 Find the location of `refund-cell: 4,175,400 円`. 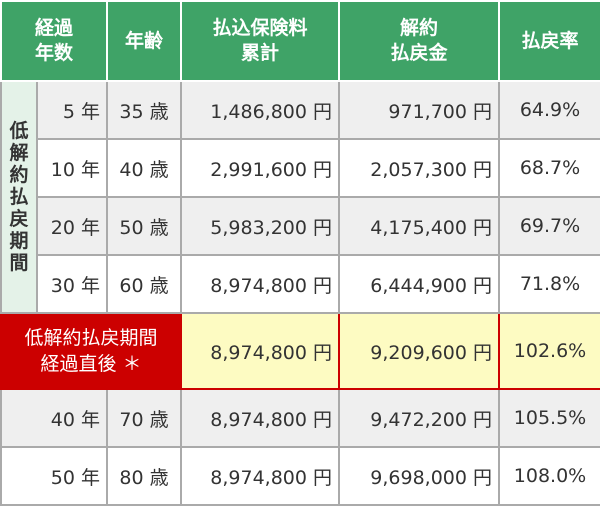

refund-cell: 4,175,400 円 is located at coordinates (419, 226).